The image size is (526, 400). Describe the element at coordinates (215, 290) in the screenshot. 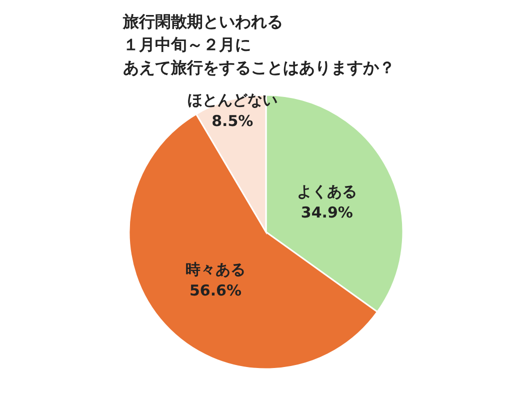

I see `data-label: 56.6%` at that location.